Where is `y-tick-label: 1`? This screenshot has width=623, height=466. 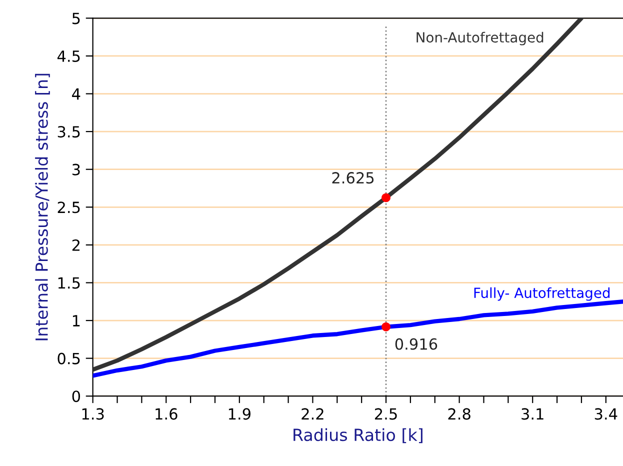 y-tick-label: 1 is located at coordinates (76, 320).